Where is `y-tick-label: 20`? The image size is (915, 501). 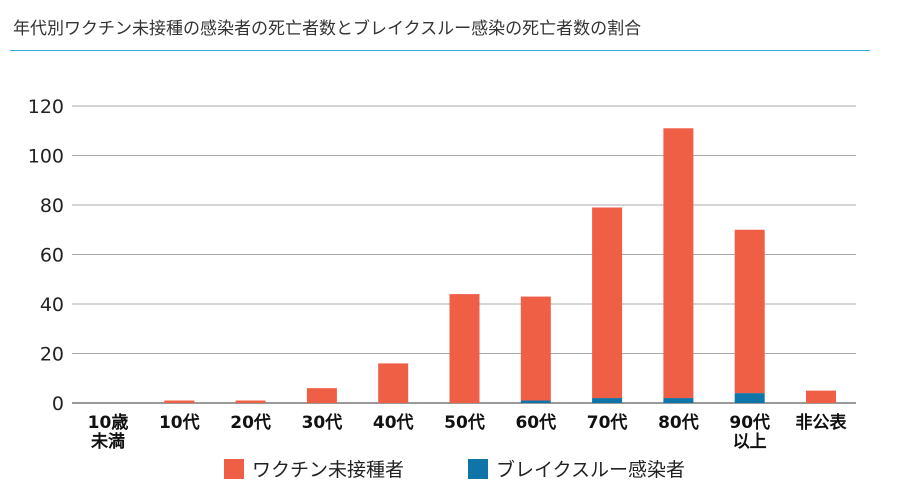
y-tick-label: 20 is located at coordinates (52, 355).